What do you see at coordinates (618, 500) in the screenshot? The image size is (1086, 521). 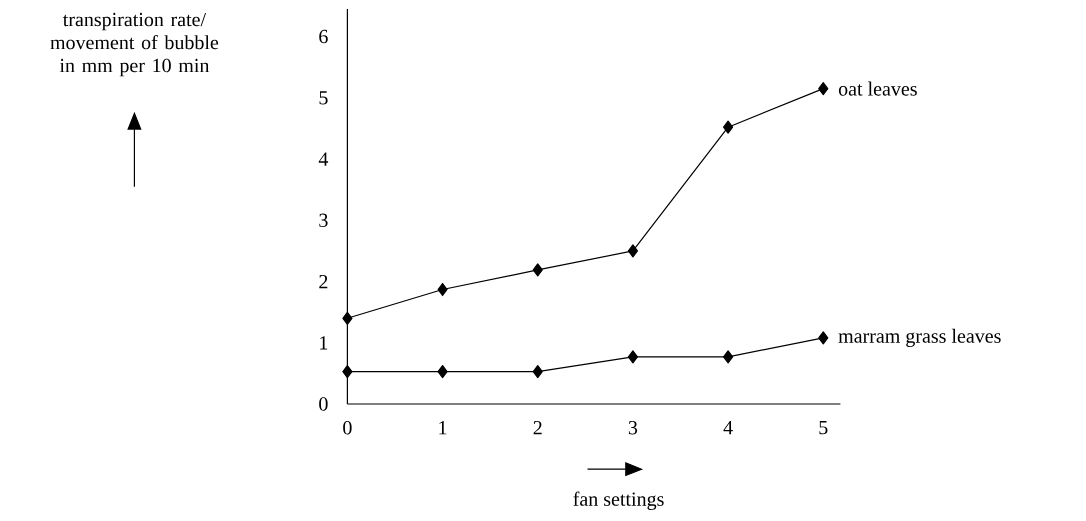 I see `x-axis-title: fan settings` at bounding box center [618, 500].